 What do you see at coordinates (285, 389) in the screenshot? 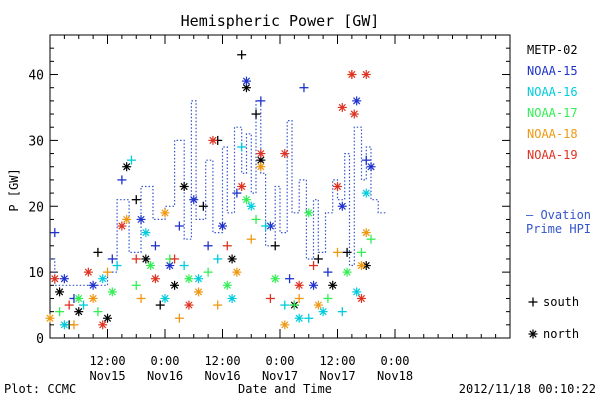
I see `x-axis-label: Date and Time` at bounding box center [285, 389].